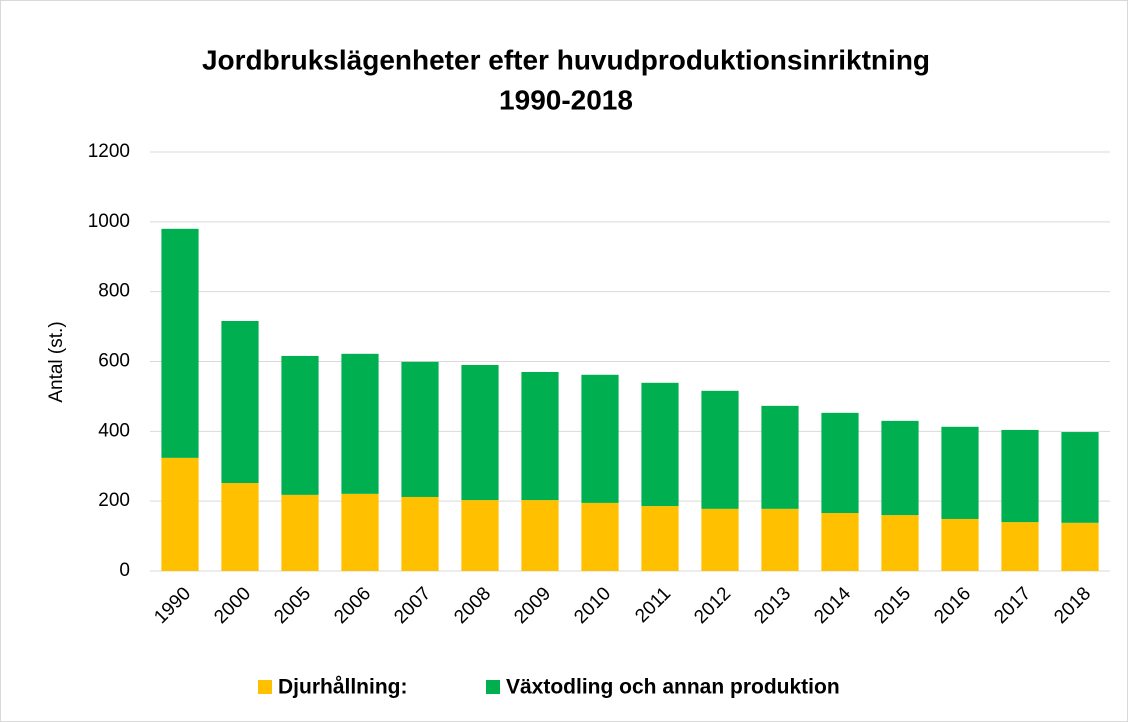  I want to click on y-tick-label: 1000, so click(109, 221).